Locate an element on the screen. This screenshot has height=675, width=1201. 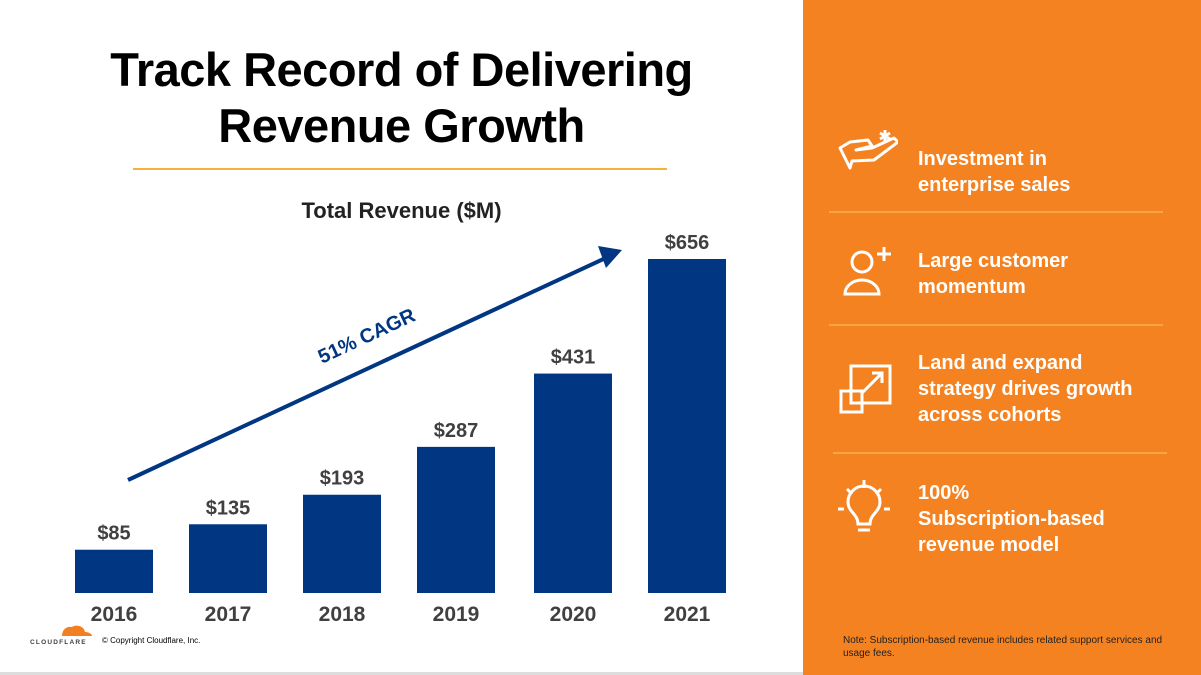
data-label: $85 is located at coordinates (113, 534).